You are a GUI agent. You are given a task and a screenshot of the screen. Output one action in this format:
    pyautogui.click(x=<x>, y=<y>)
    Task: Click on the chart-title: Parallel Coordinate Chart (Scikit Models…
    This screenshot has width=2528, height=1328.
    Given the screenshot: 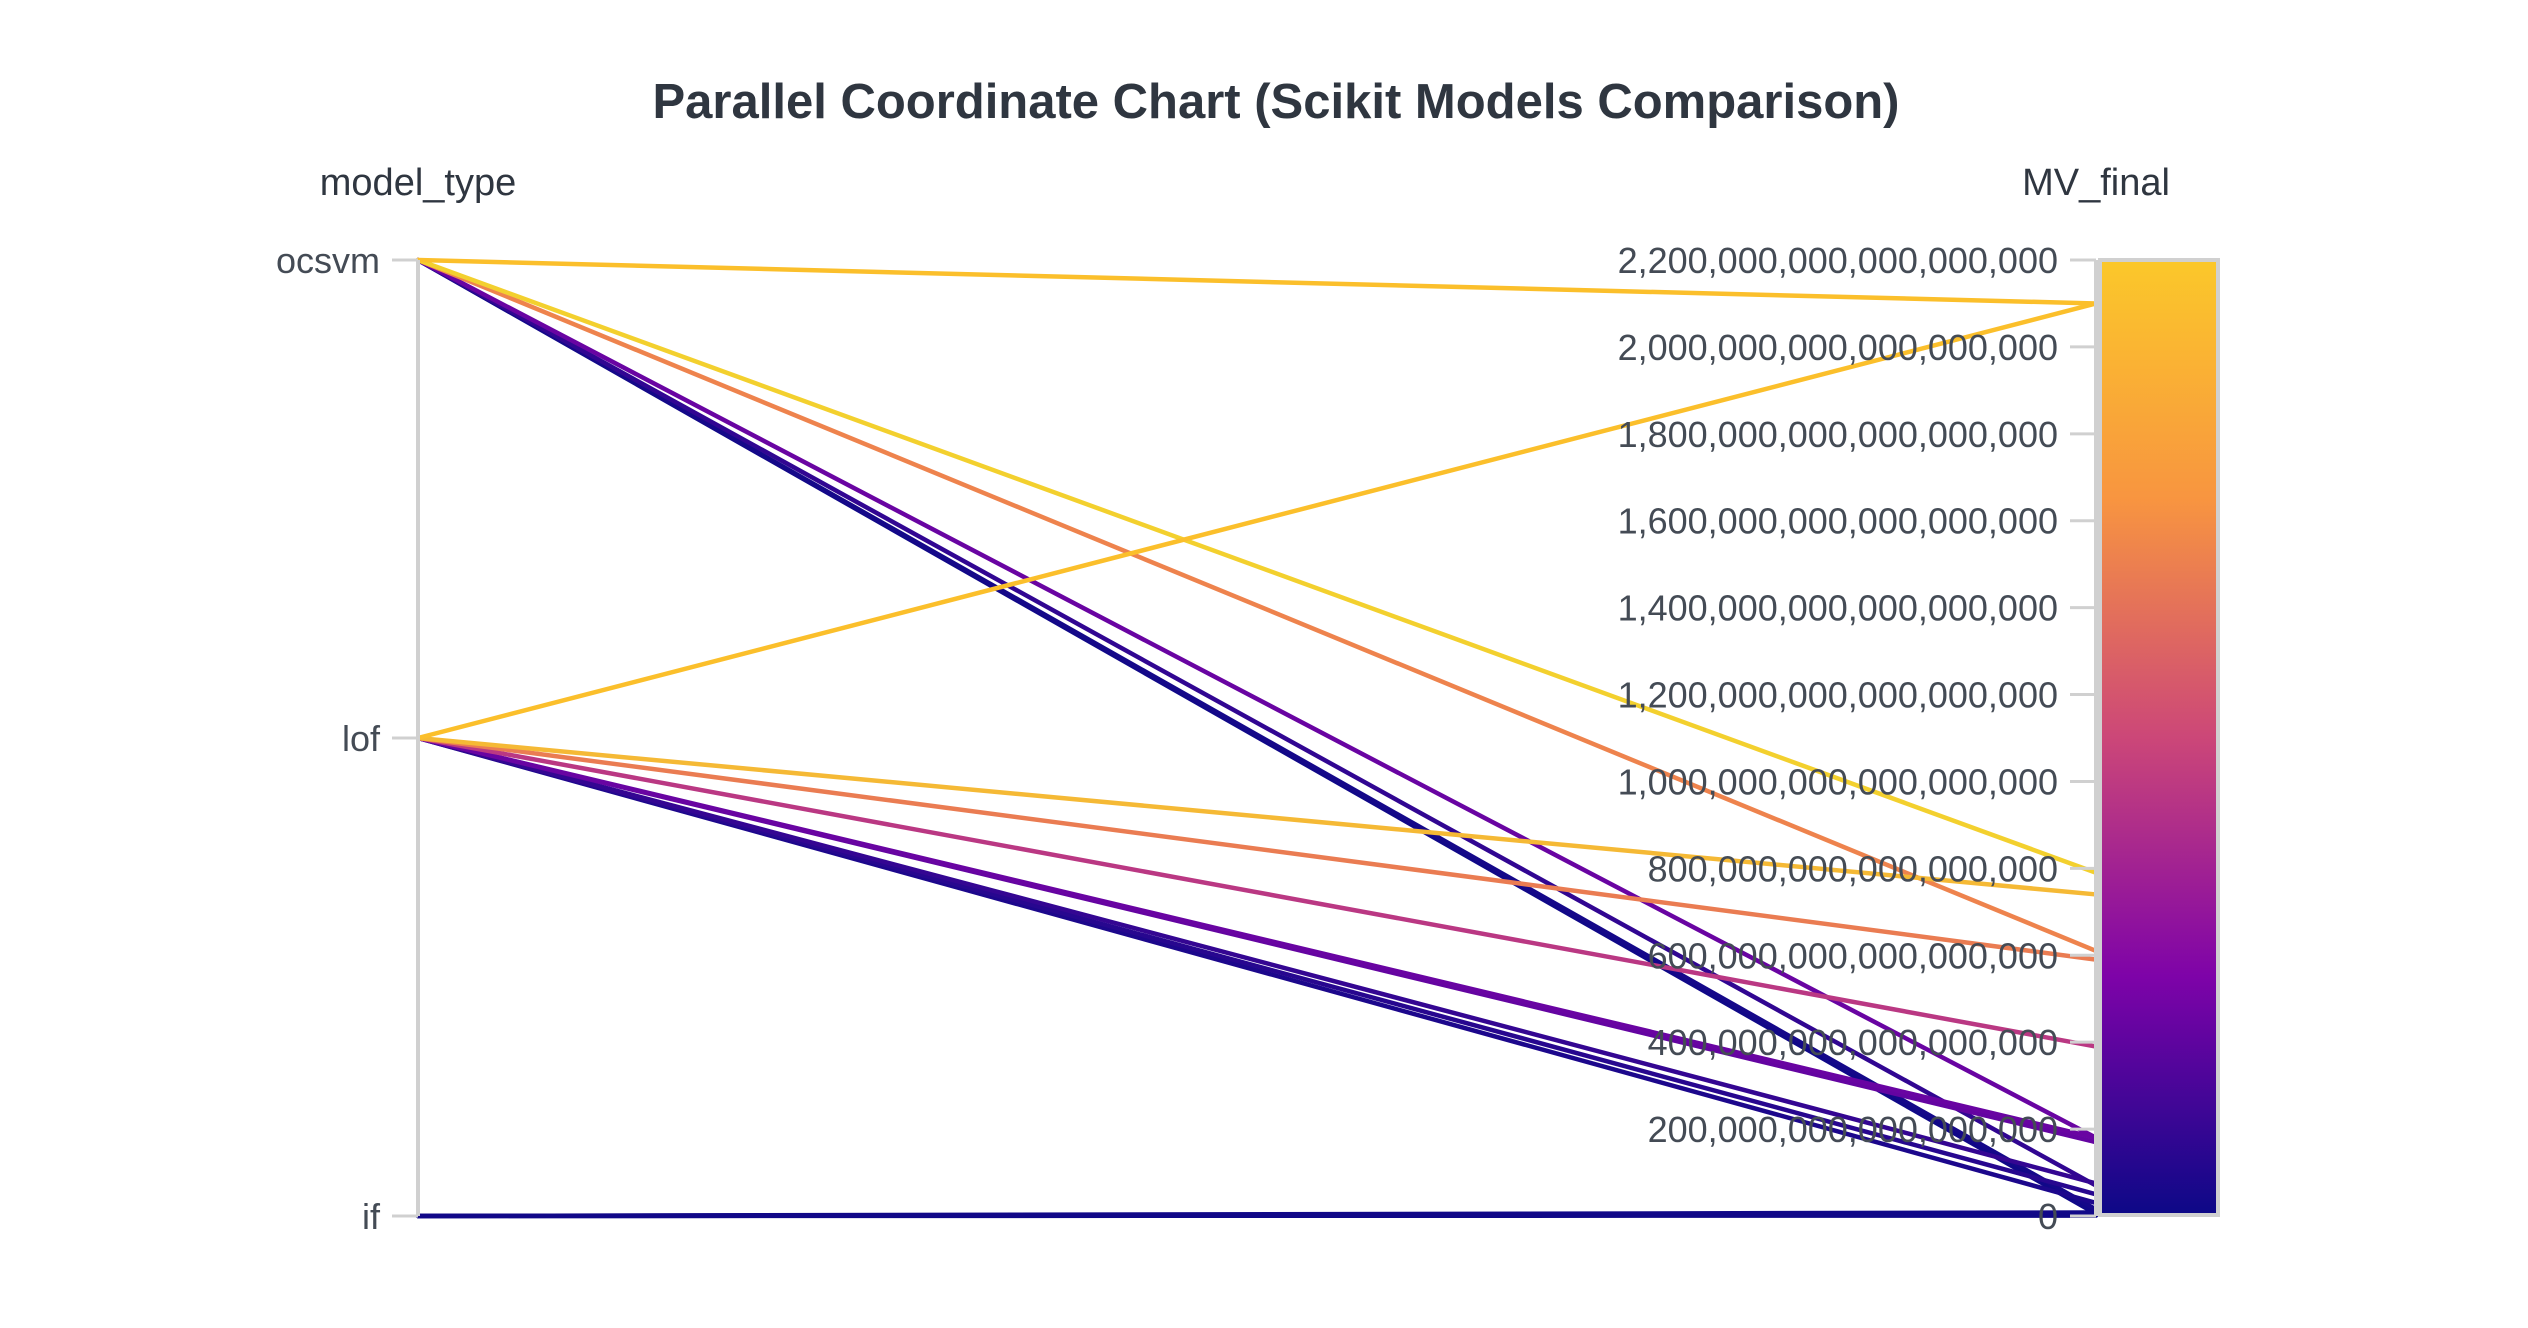 What is the action you would take?
    pyautogui.click(x=1275, y=102)
    